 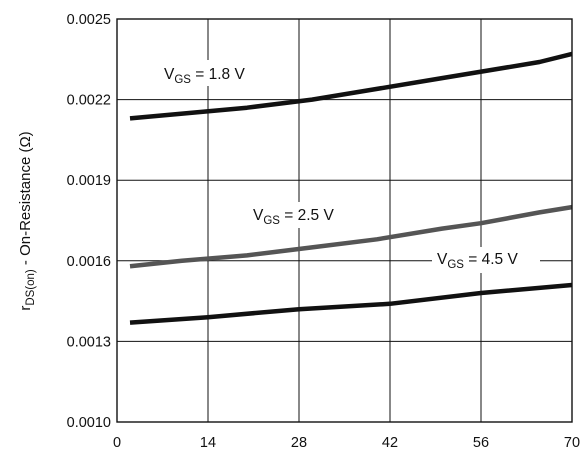 I want to click on y-axis-title: rDS(on) - On-Resistance (Ω), so click(x=27, y=220).